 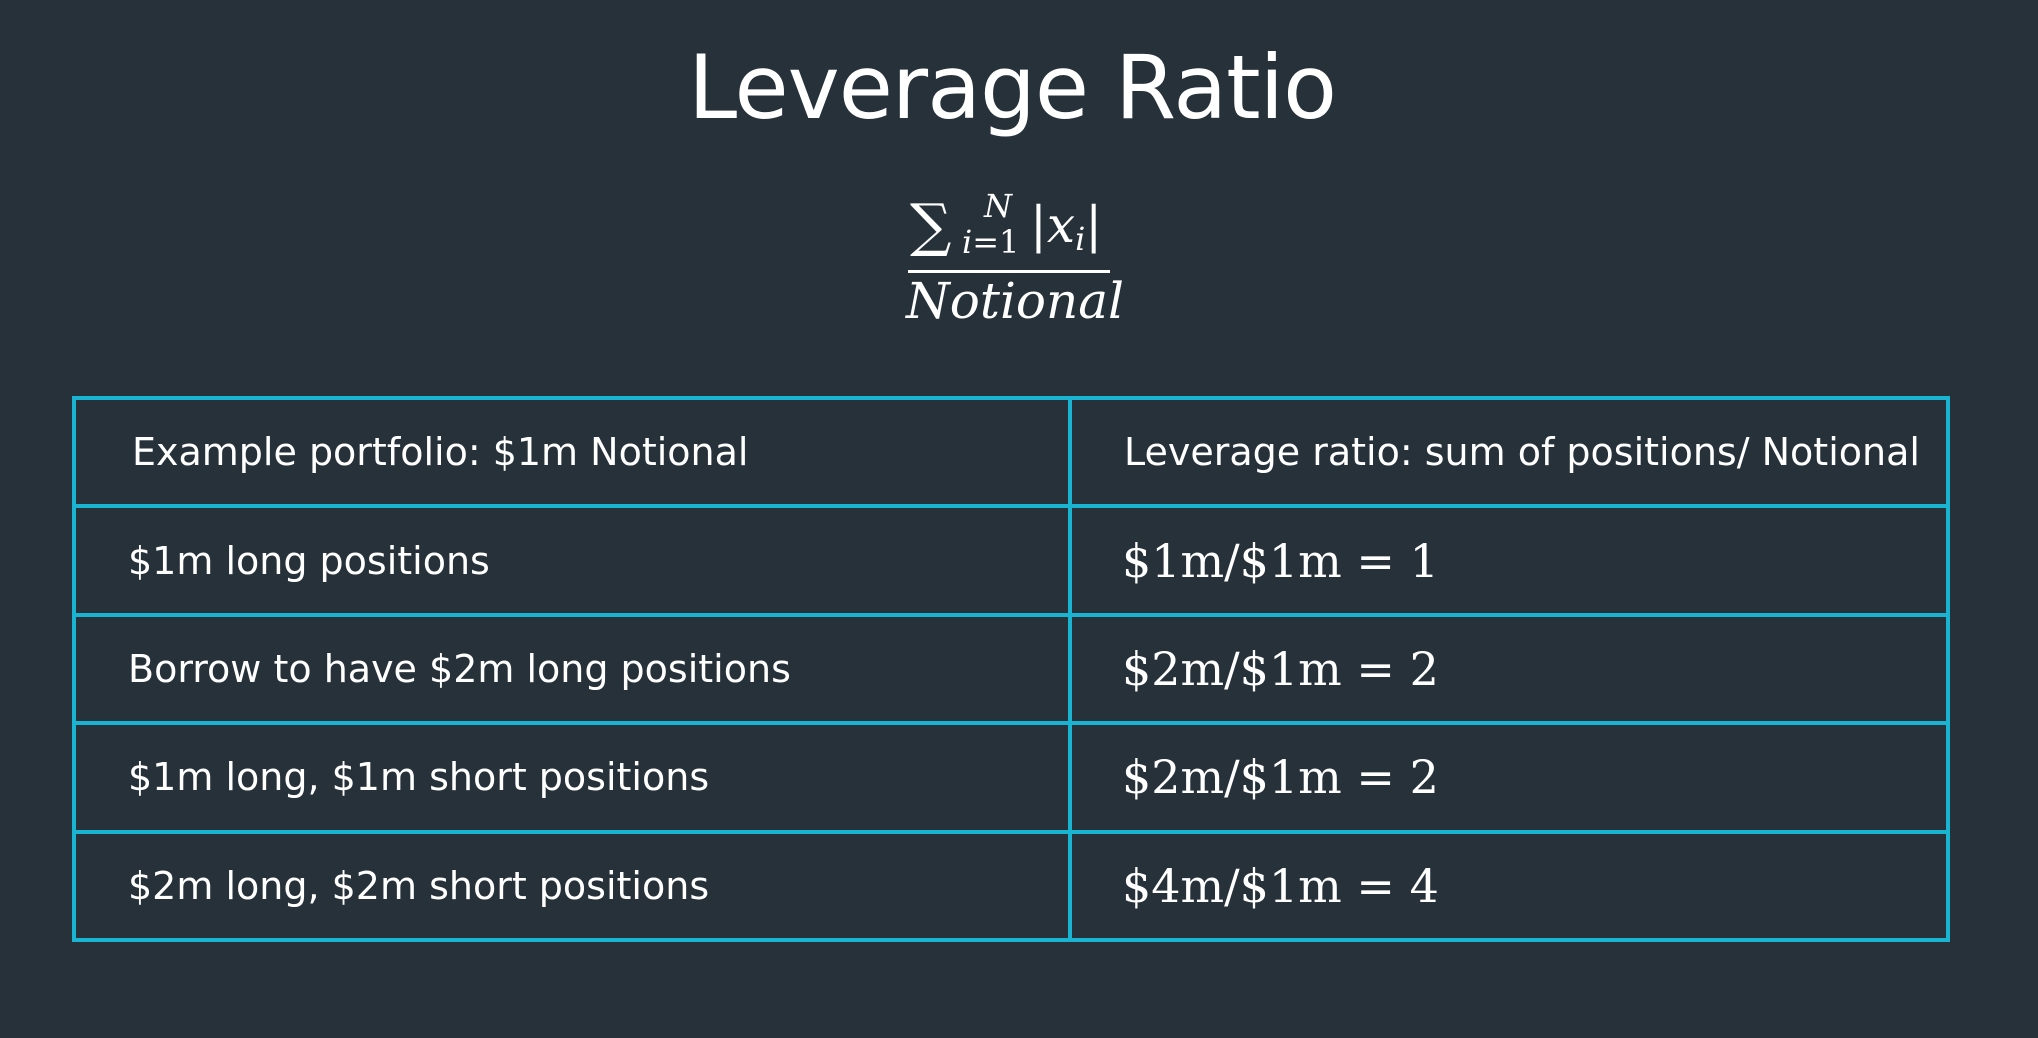 I want to click on page-title: Leverage Ratio, so click(x=1012, y=87).